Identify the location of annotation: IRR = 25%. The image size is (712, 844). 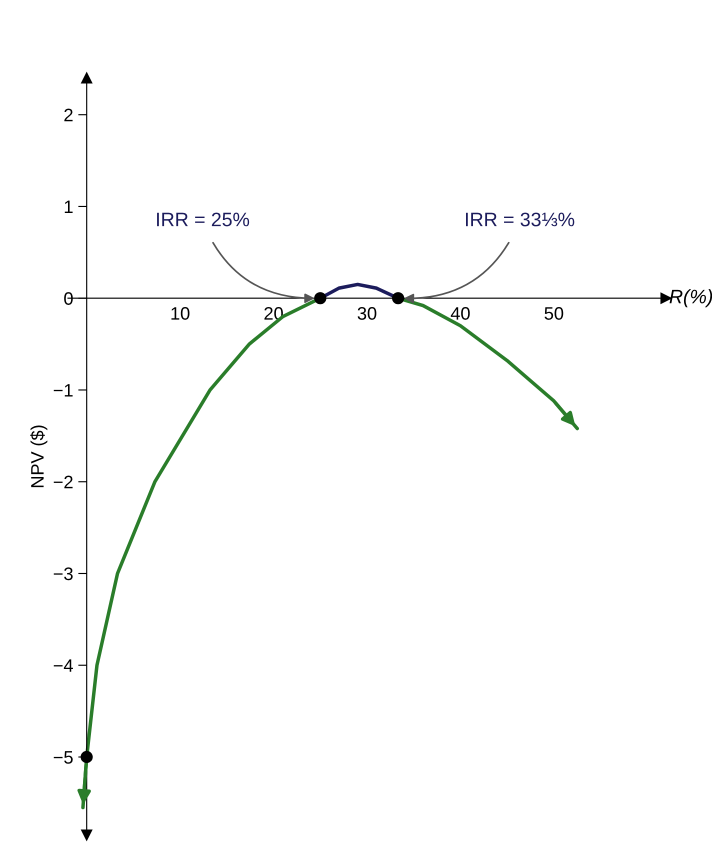
(203, 219).